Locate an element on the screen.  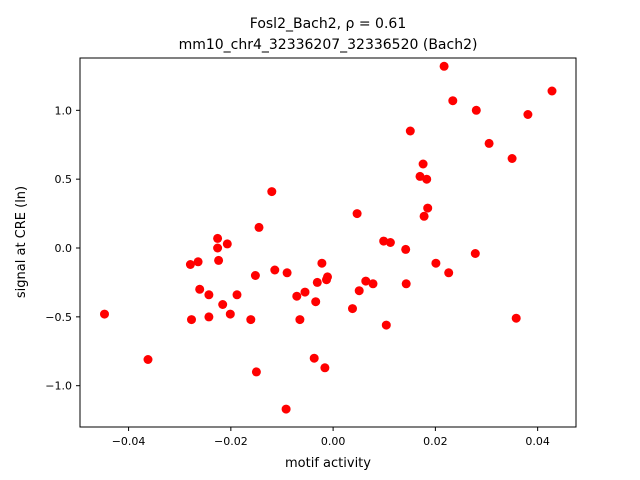
x-tick-label: −0.04 is located at coordinates (129, 441).